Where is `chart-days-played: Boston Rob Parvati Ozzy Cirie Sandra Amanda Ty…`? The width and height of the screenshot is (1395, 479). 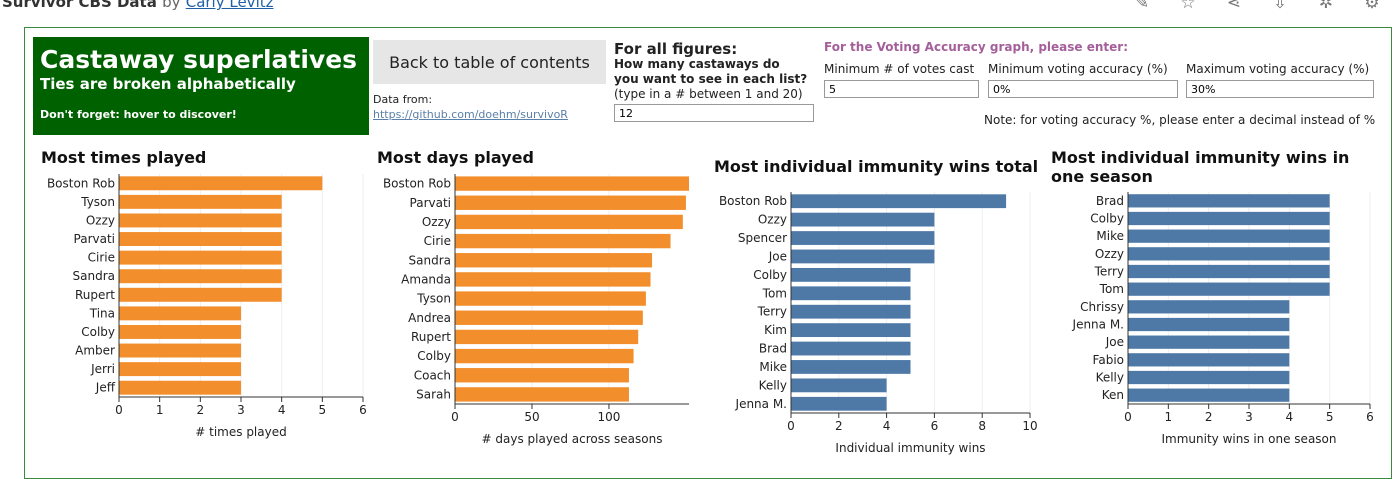 chart-days-played: Boston Rob Parvati Ozzy Cirie Sandra Amanda Ty… is located at coordinates (536, 310).